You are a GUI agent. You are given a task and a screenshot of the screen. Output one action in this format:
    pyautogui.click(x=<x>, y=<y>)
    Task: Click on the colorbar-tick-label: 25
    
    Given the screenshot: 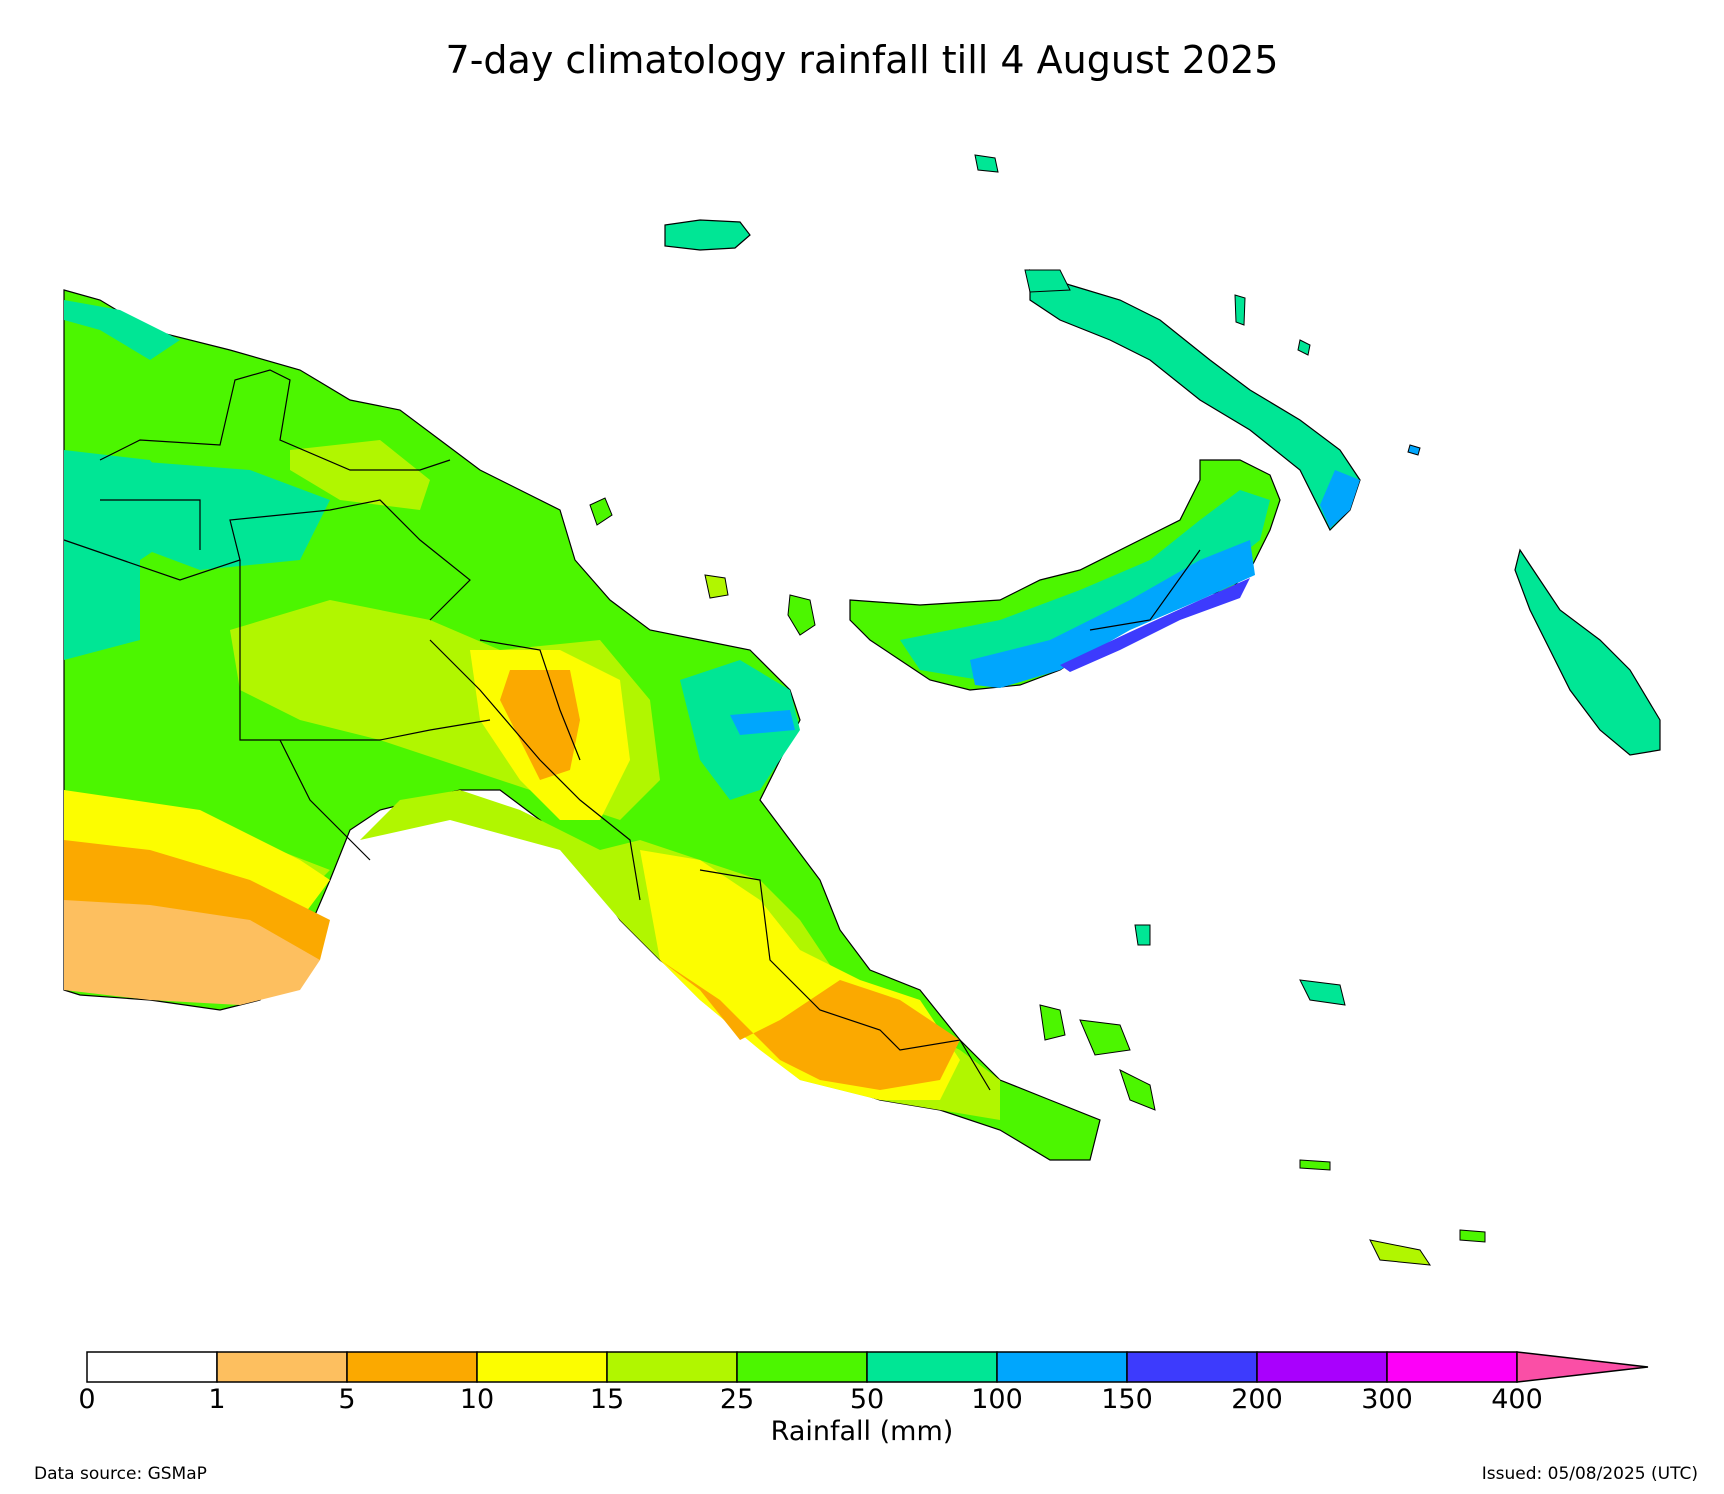 What is the action you would take?
    pyautogui.click(x=737, y=1399)
    